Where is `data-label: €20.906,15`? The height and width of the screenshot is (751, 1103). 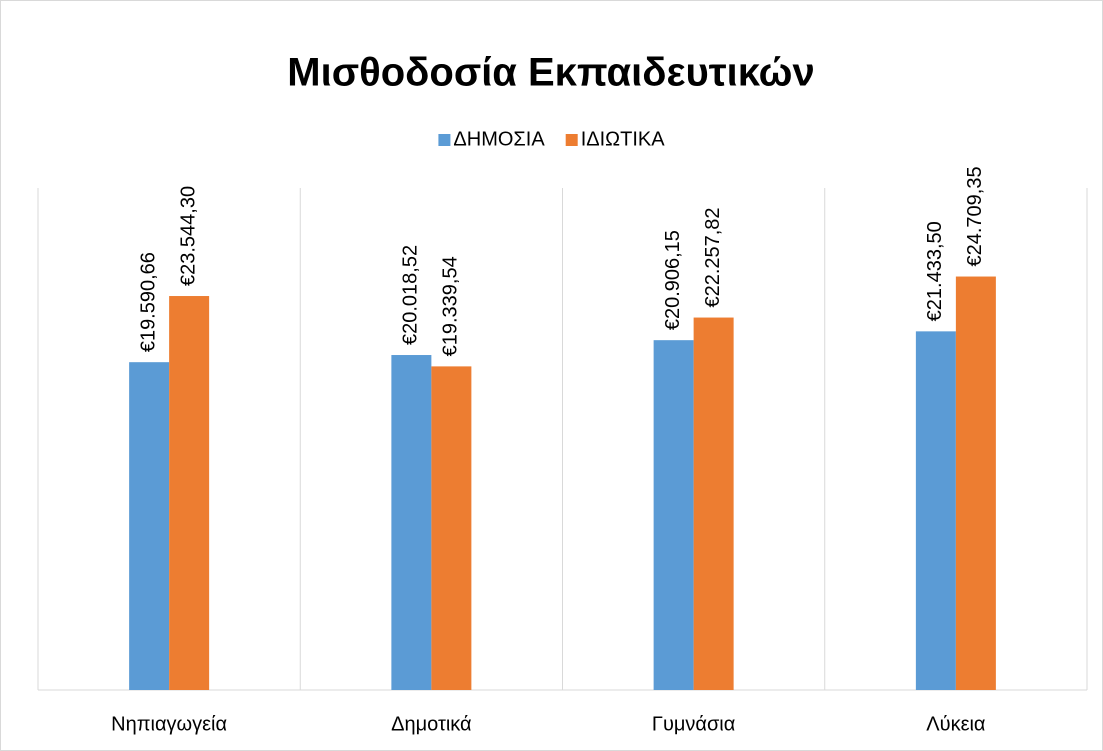 data-label: €20.906,15 is located at coordinates (673, 280).